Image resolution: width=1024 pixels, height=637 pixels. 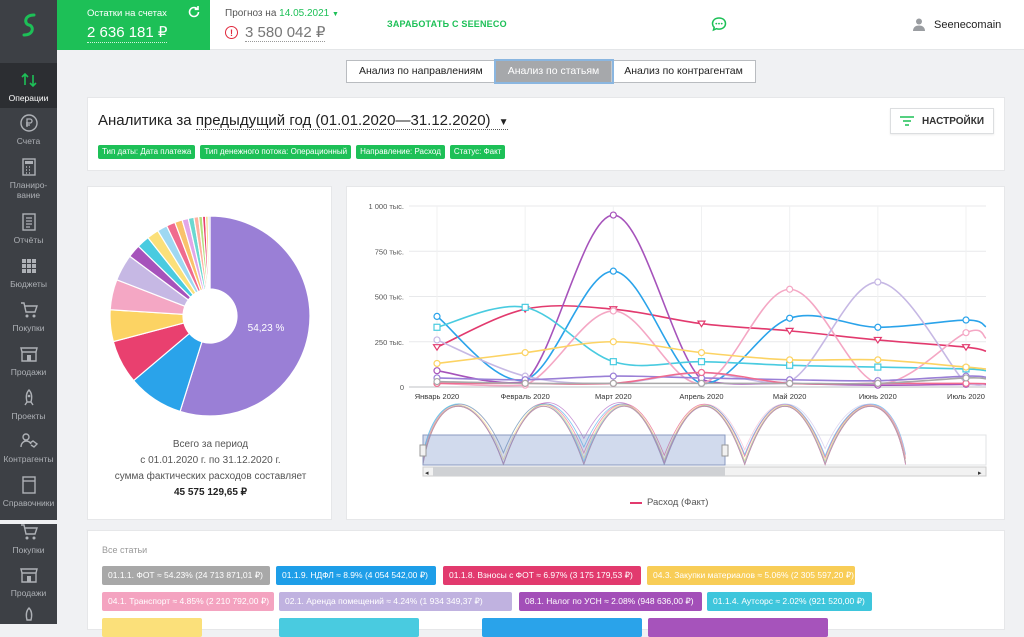 I want to click on chart-legend: Расход (Факт), so click(x=669, y=502).